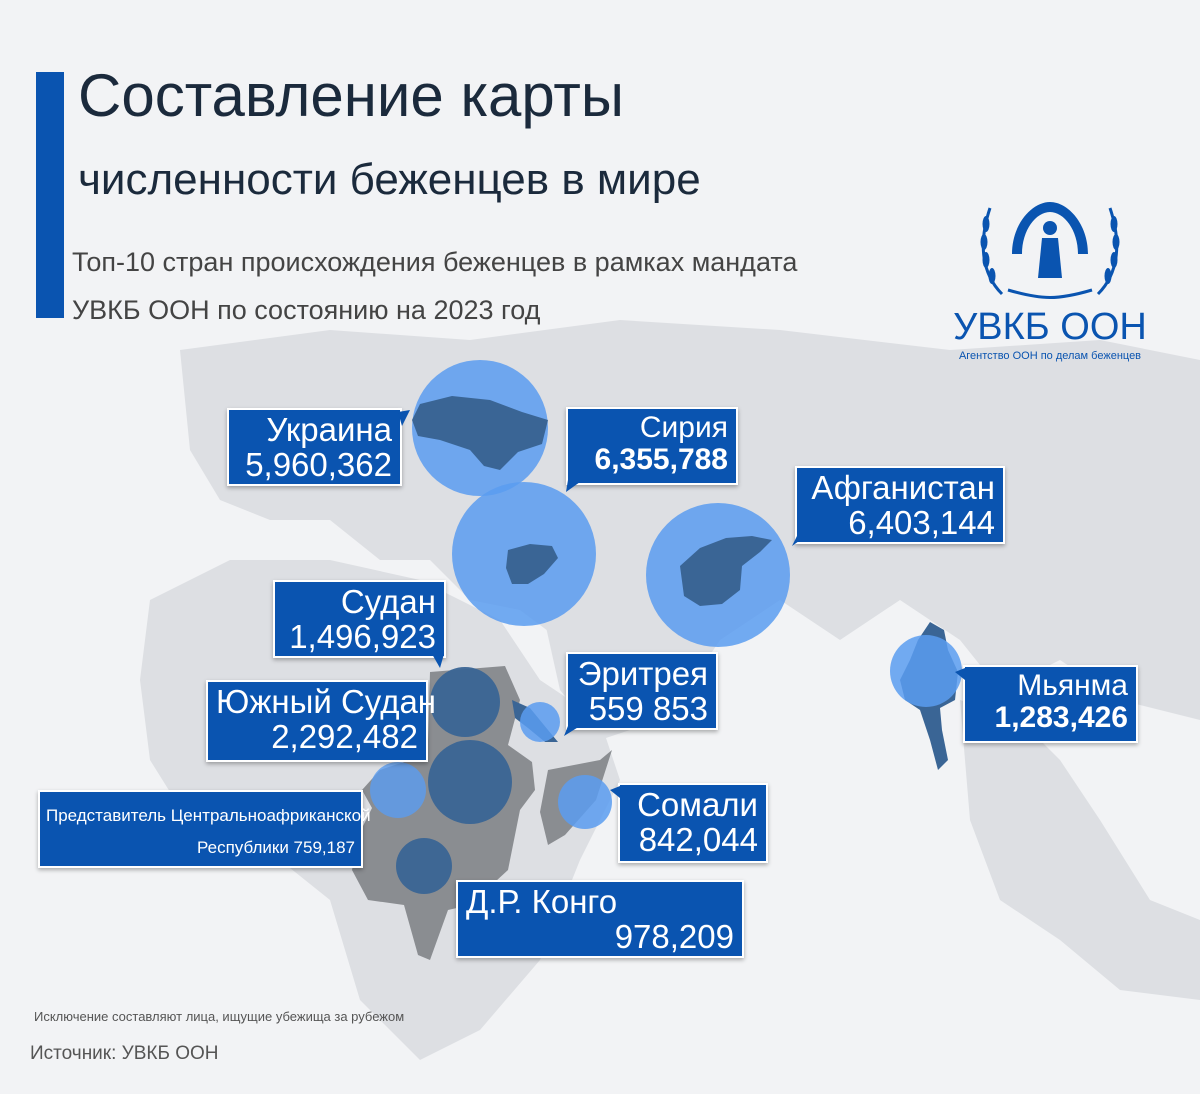  What do you see at coordinates (465, 702) in the screenshot?
I see `bubble-sudan` at bounding box center [465, 702].